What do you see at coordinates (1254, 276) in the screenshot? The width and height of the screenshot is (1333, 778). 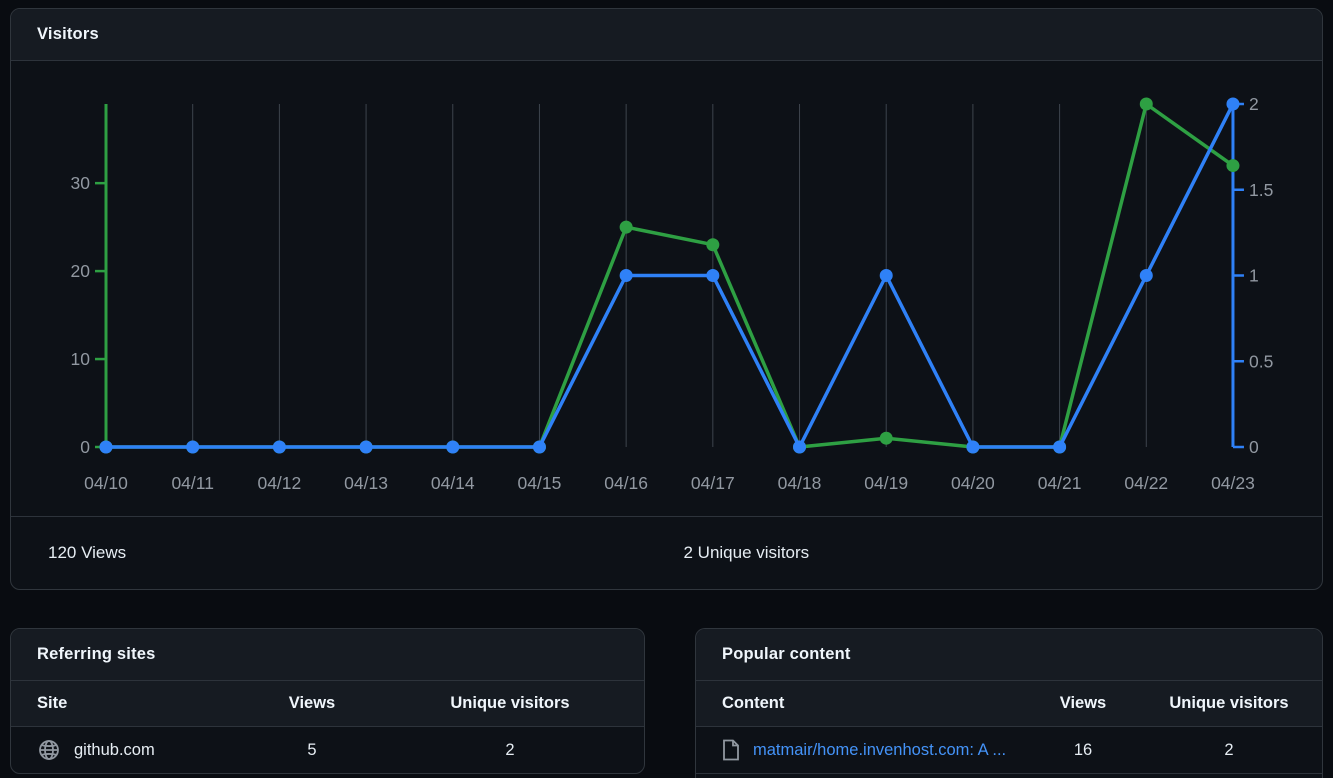 I see `svg-text: 1` at bounding box center [1254, 276].